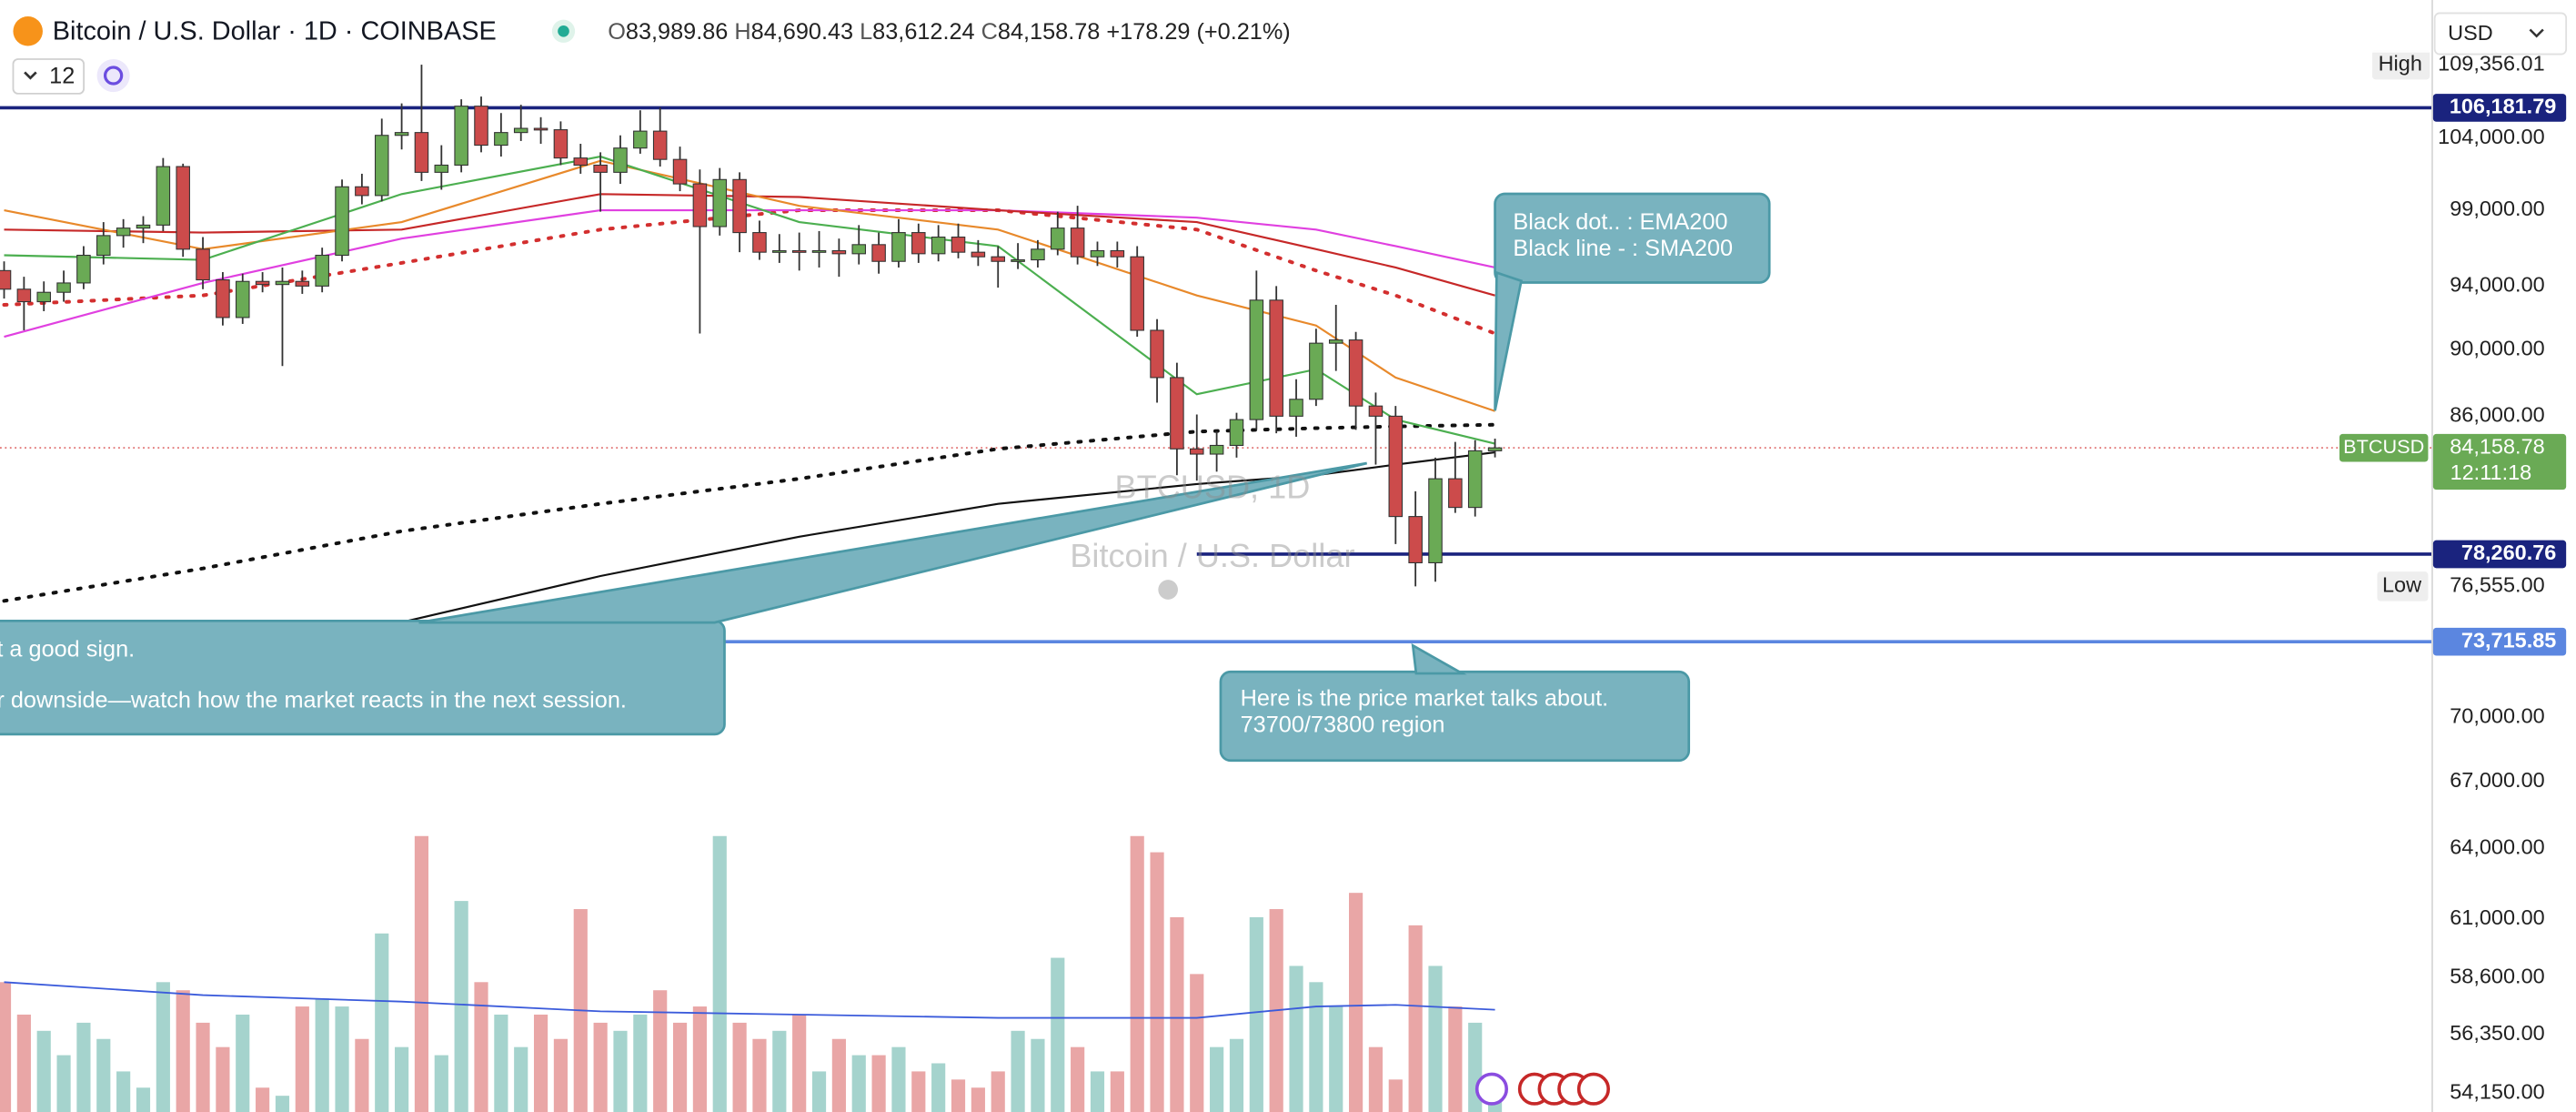 The image size is (2576, 1112). What do you see at coordinates (1509, 340) in the screenshot?
I see `callout-pointer` at bounding box center [1509, 340].